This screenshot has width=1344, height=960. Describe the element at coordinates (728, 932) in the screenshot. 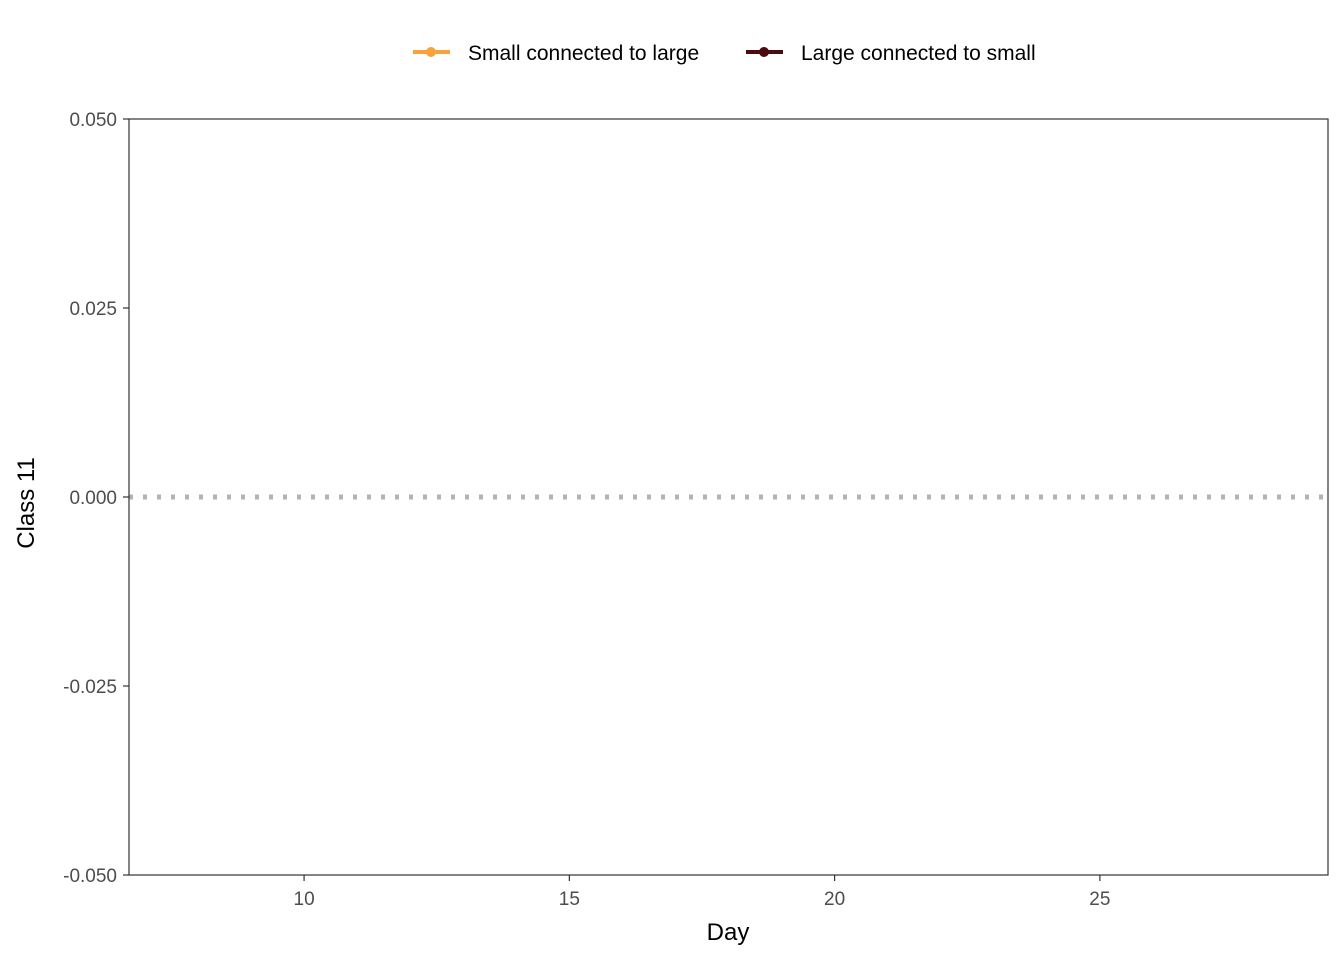

I see `x-axis-title: Day` at that location.